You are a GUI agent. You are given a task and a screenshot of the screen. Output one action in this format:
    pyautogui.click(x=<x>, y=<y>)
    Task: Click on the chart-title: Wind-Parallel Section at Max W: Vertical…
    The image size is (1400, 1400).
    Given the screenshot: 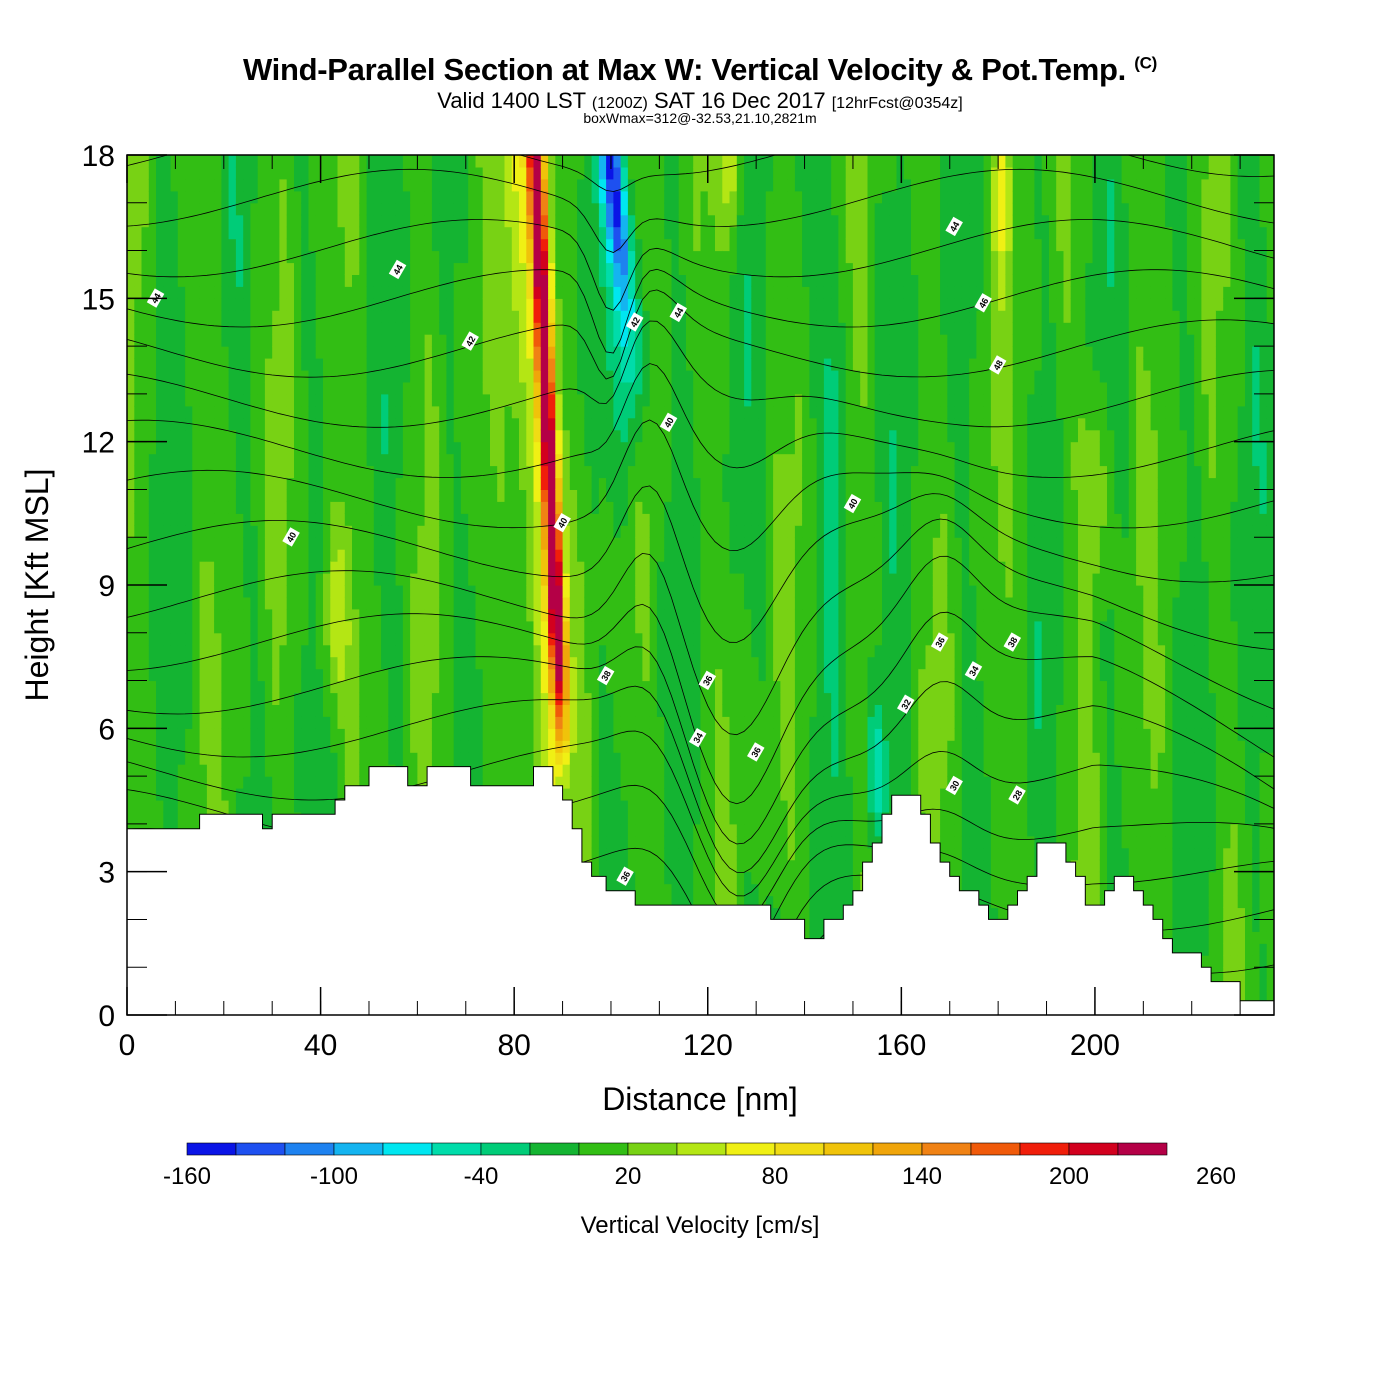 What is the action you would take?
    pyautogui.click(x=700, y=69)
    